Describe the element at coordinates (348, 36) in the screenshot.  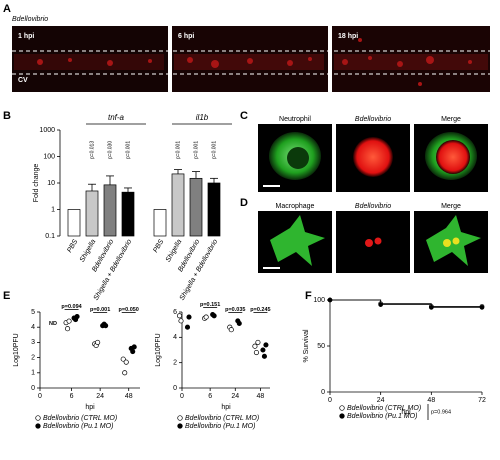
I see `frame-label: 18 hpi` at that location.